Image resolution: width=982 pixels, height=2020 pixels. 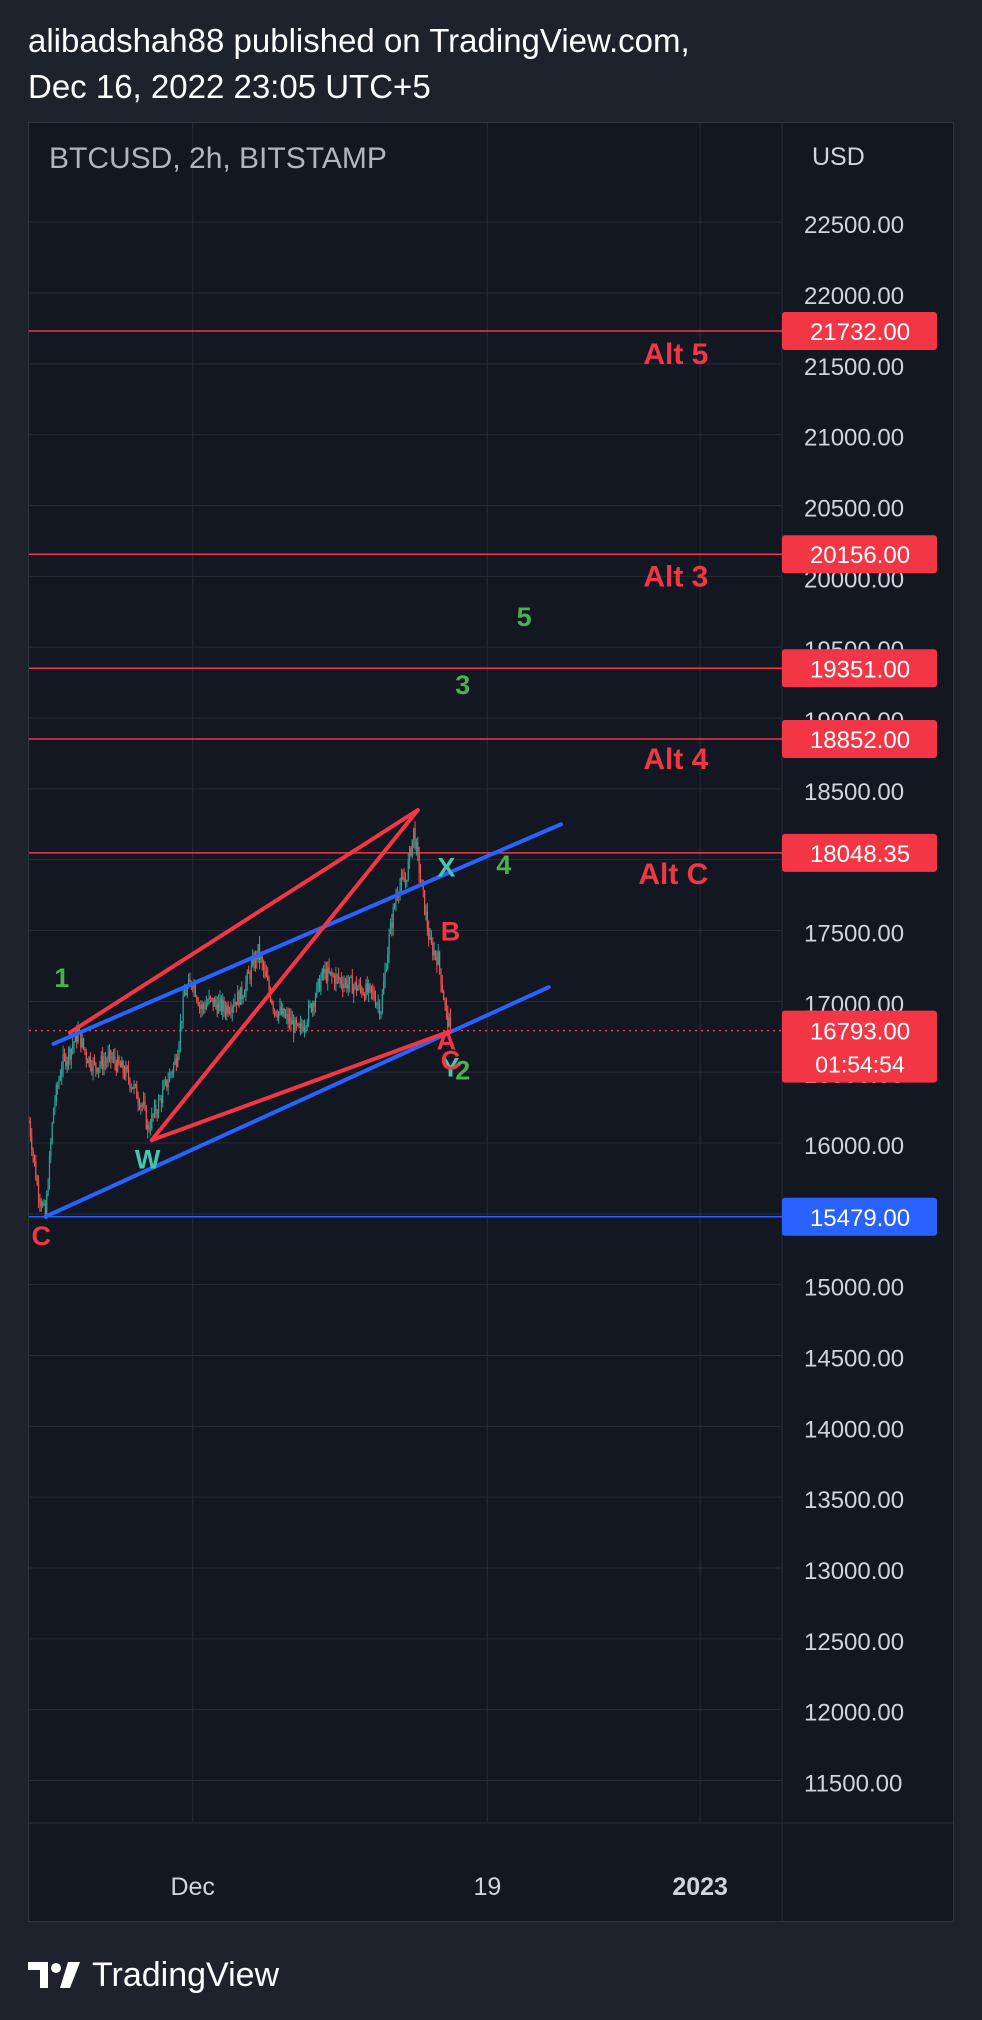 What do you see at coordinates (153, 1975) in the screenshot?
I see `footer: TradingView` at bounding box center [153, 1975].